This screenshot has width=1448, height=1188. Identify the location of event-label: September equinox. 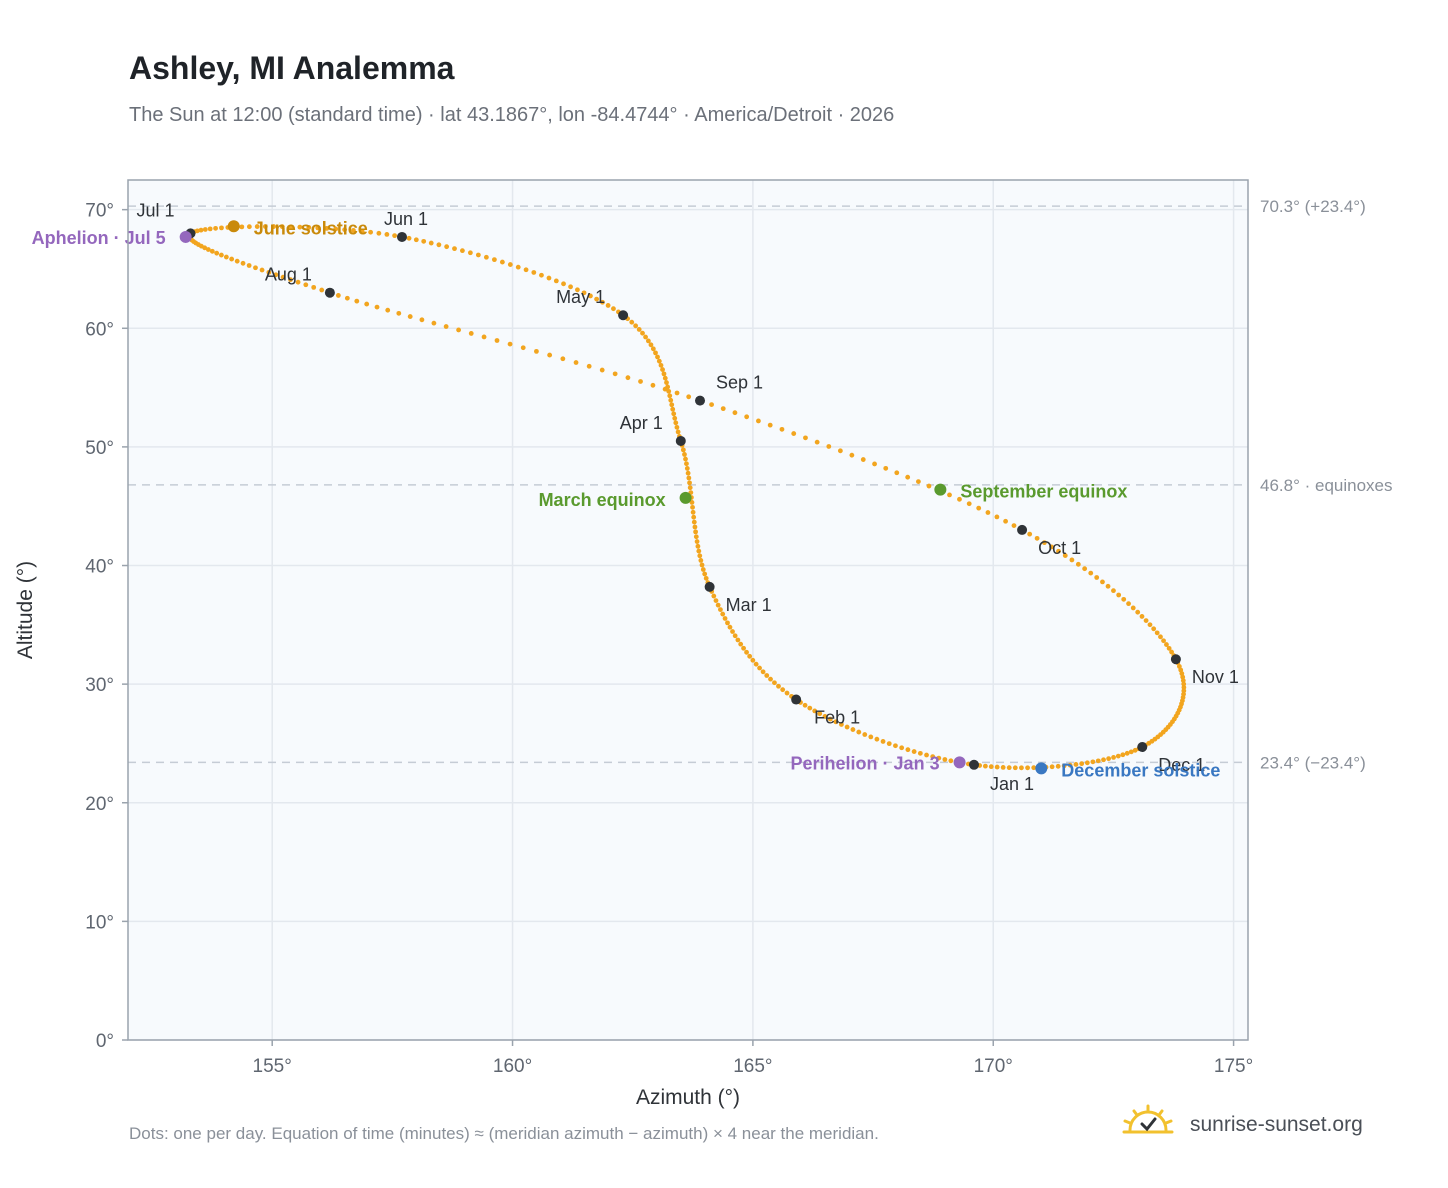
(1043, 492).